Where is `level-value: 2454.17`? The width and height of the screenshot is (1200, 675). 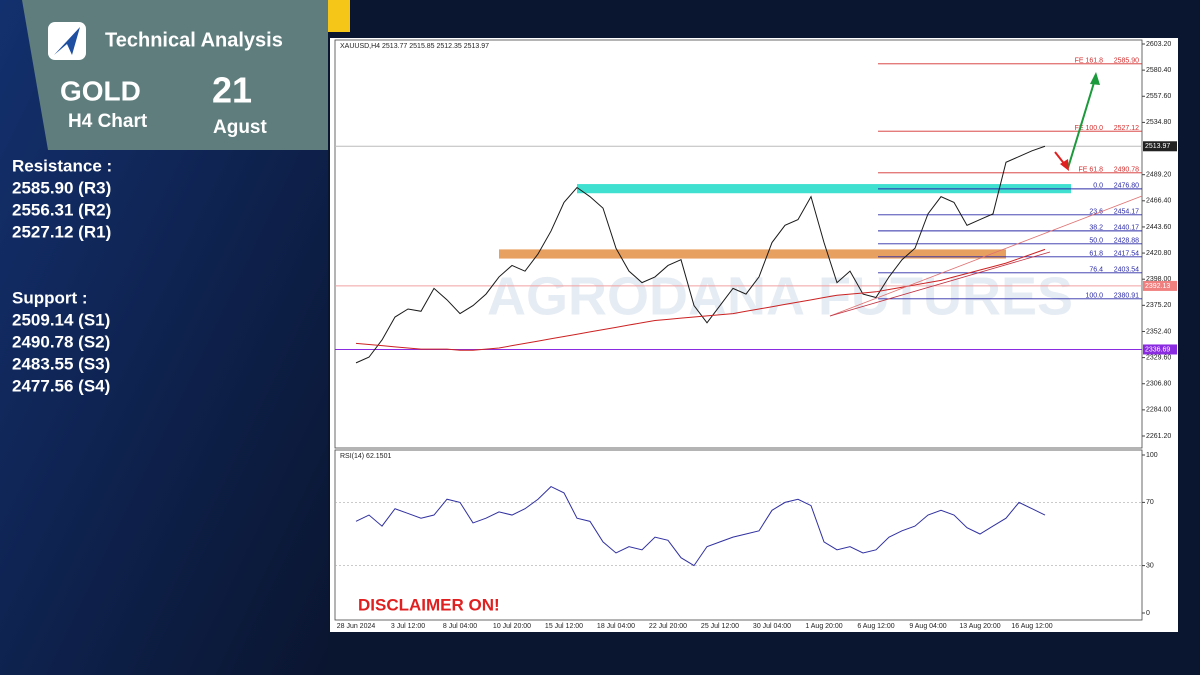
level-value: 2454.17 is located at coordinates (1126, 212).